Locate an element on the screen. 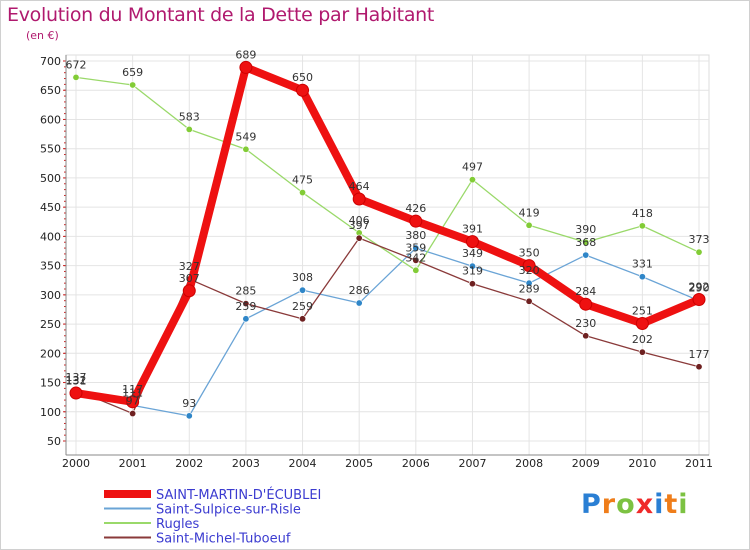 The width and height of the screenshot is (750, 550). data-label: 132 is located at coordinates (76, 380).